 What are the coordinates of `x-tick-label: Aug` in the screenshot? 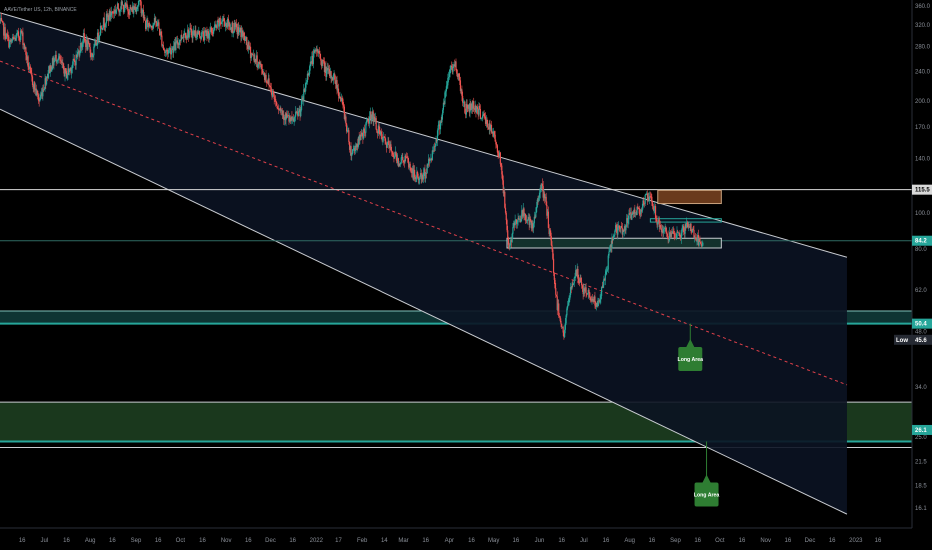 It's located at (90, 541).